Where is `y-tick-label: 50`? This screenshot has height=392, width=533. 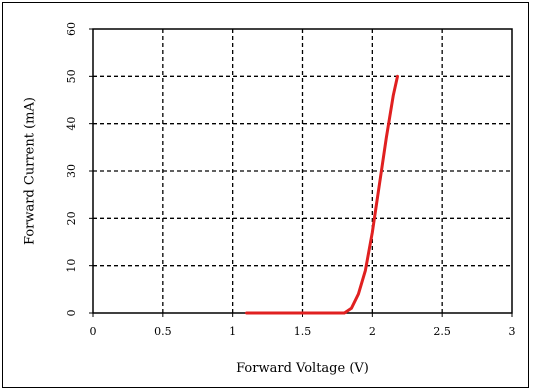 y-tick-label: 50 is located at coordinates (71, 76).